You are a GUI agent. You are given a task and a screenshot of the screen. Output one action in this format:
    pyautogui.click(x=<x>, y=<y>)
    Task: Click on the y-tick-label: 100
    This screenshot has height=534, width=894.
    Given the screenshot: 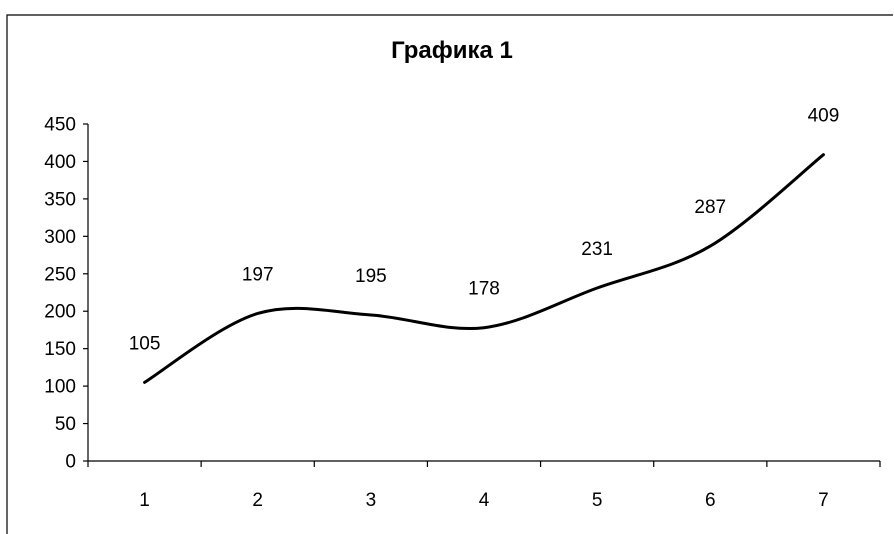 What is the action you would take?
    pyautogui.click(x=60, y=387)
    